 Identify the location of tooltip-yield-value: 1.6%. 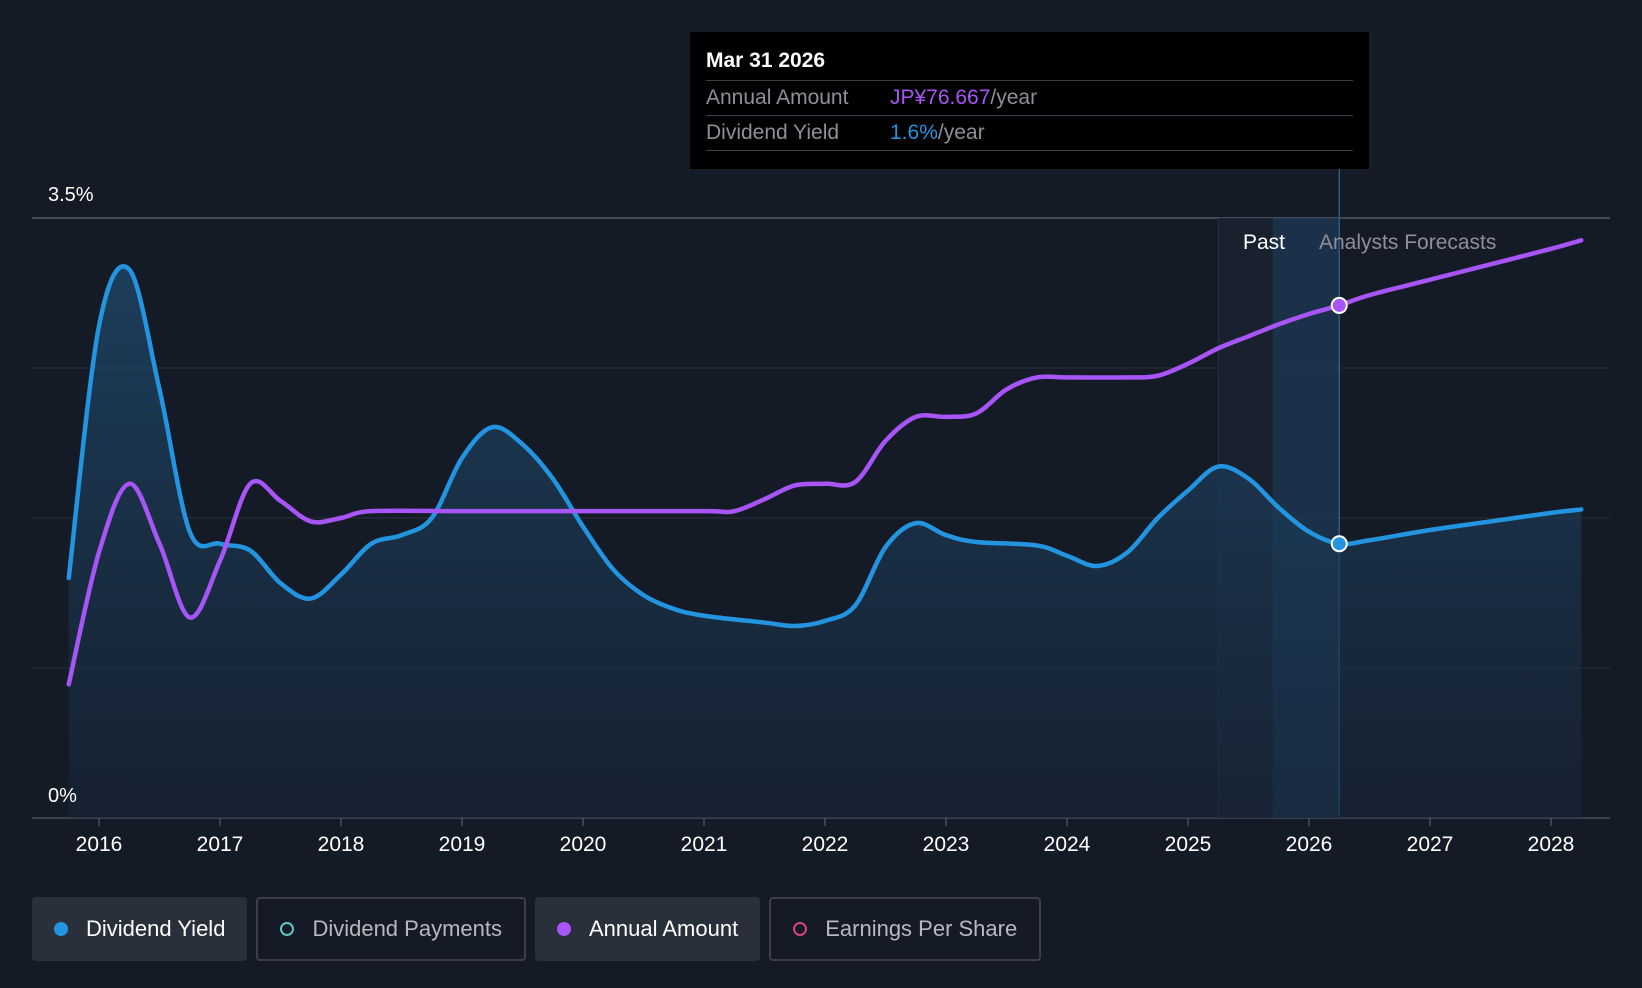
(914, 132).